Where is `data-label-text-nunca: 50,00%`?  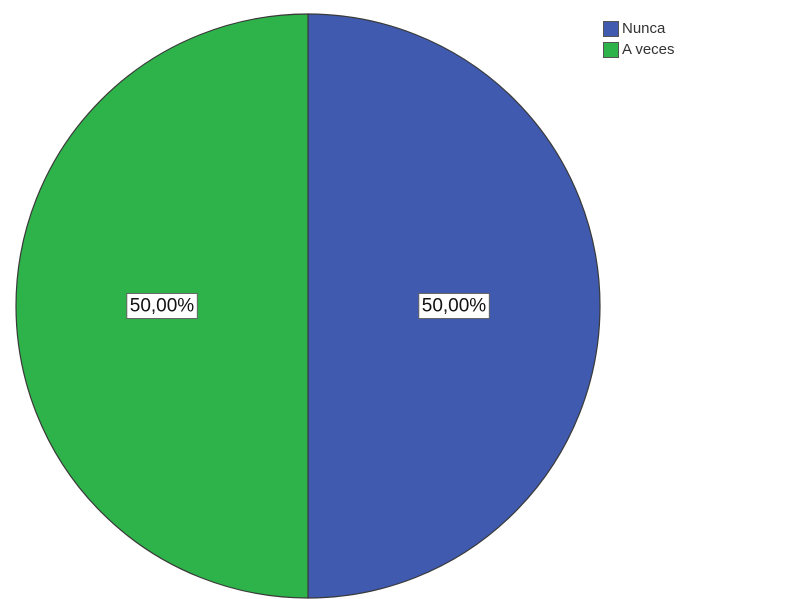
data-label-text-nunca: 50,00% is located at coordinates (454, 306).